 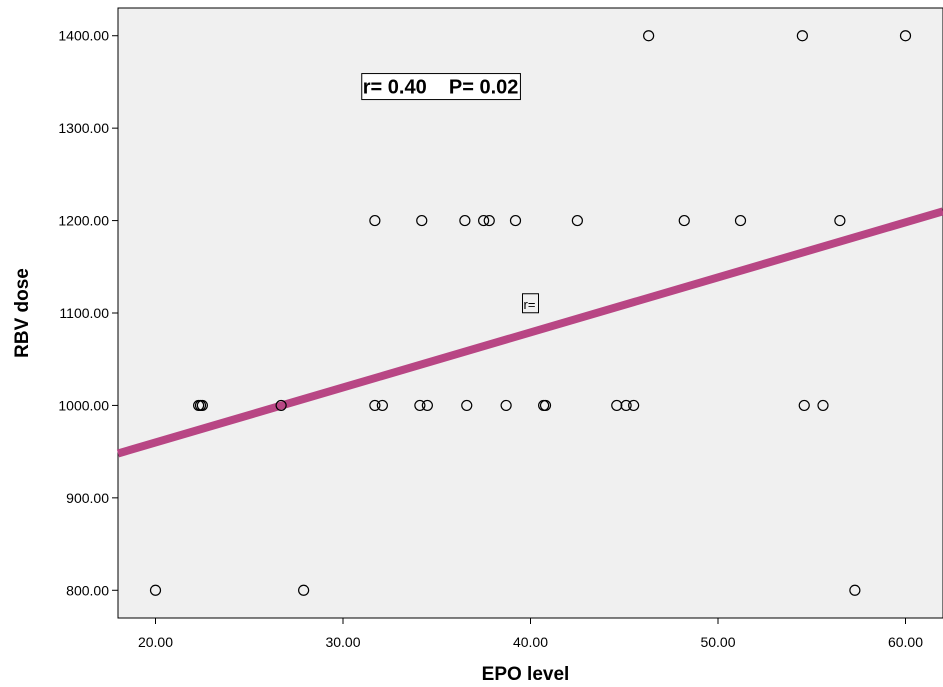 I want to click on y-tick-label: 1300.00, so click(x=83, y=128).